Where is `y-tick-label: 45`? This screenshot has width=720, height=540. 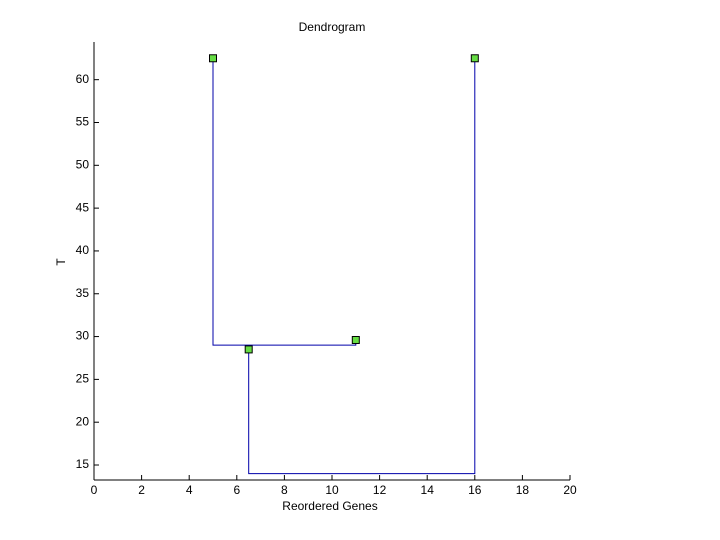
y-tick-label: 45 is located at coordinates (83, 207).